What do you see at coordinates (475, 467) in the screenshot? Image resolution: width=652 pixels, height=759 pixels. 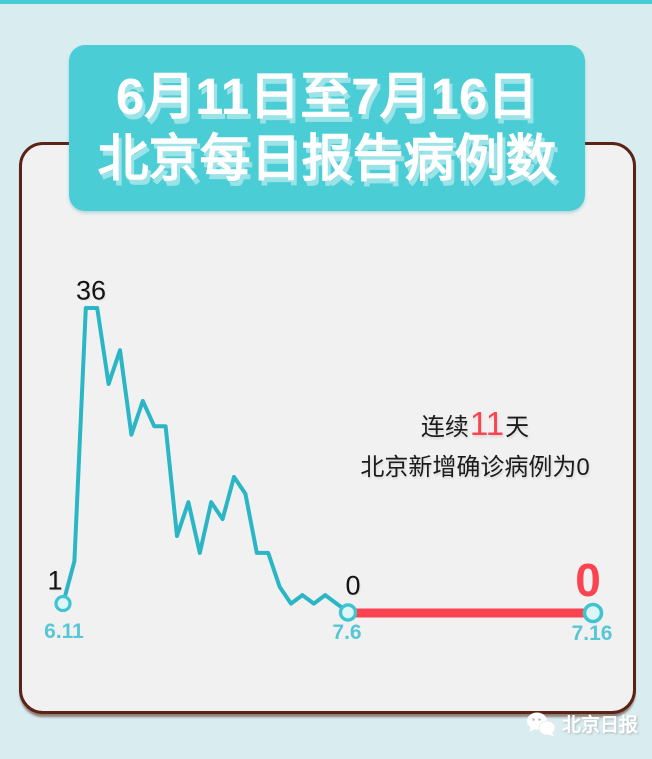 I see `callout-line2: 北京新增确诊病例为0` at bounding box center [475, 467].